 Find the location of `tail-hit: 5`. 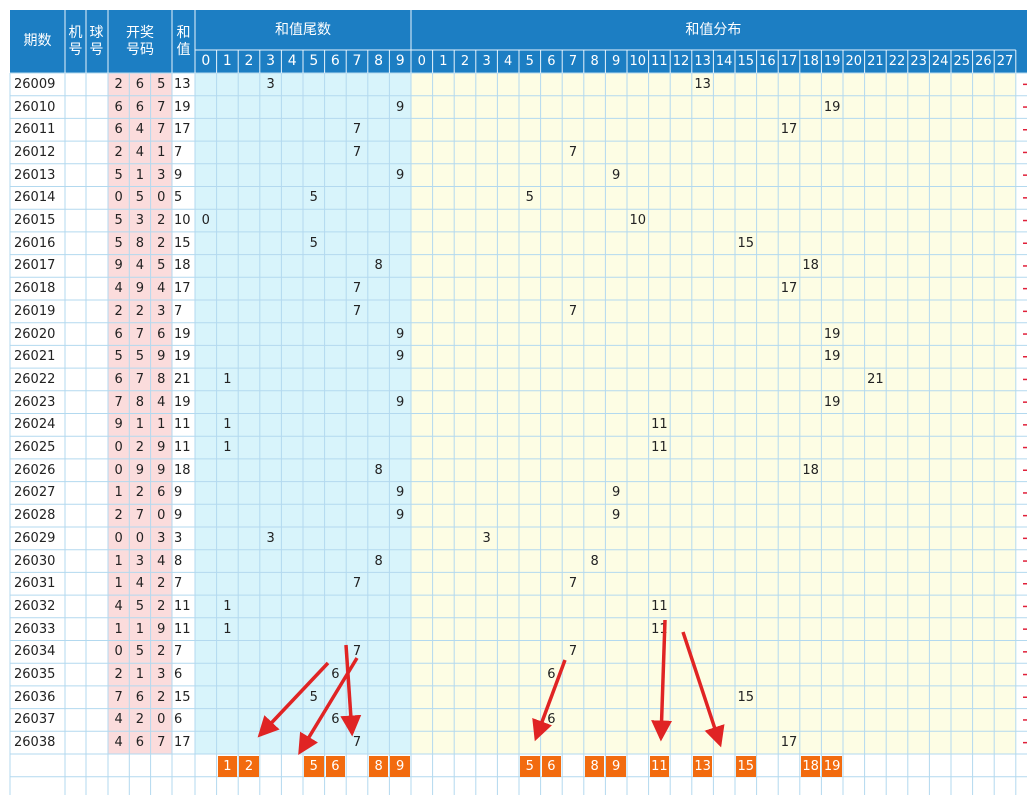

tail-hit: 5 is located at coordinates (313, 697).